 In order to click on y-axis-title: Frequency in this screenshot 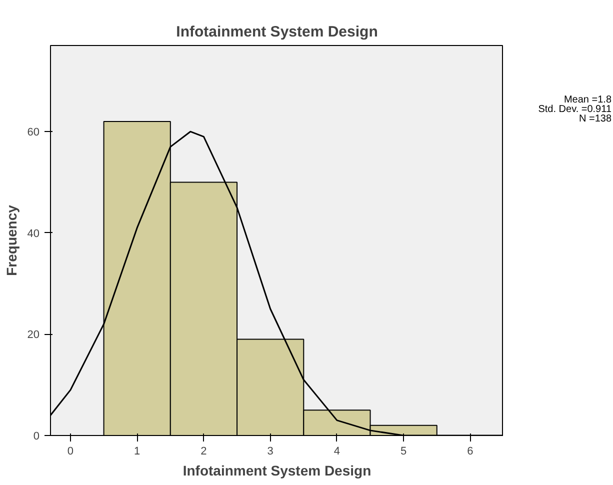, I will do `click(11, 240)`.